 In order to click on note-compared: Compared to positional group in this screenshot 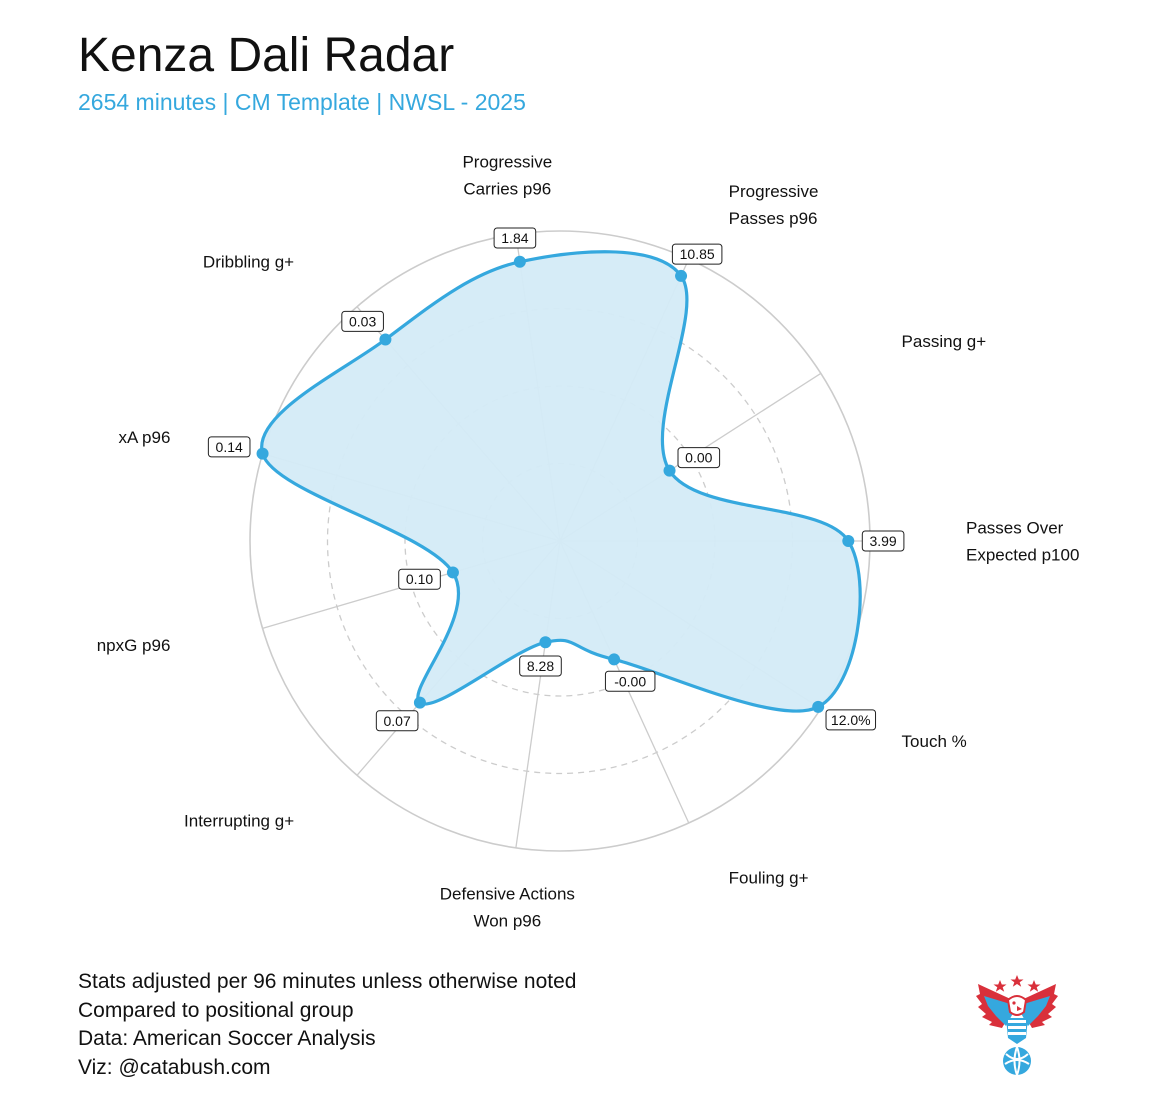, I will do `click(216, 1010)`.